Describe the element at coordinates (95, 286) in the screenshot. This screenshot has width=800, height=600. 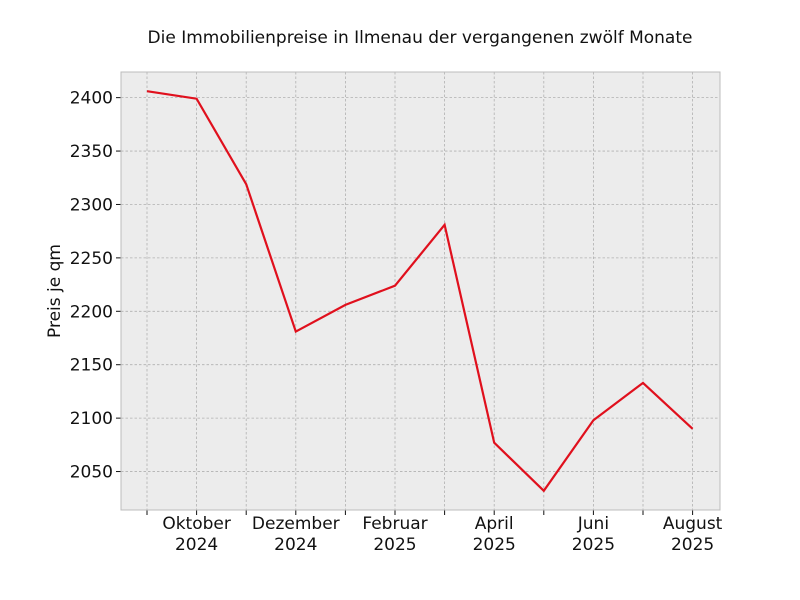
I see `y-axis: 2050 2100 2150 2200 2250 2300 2350 2400` at that location.